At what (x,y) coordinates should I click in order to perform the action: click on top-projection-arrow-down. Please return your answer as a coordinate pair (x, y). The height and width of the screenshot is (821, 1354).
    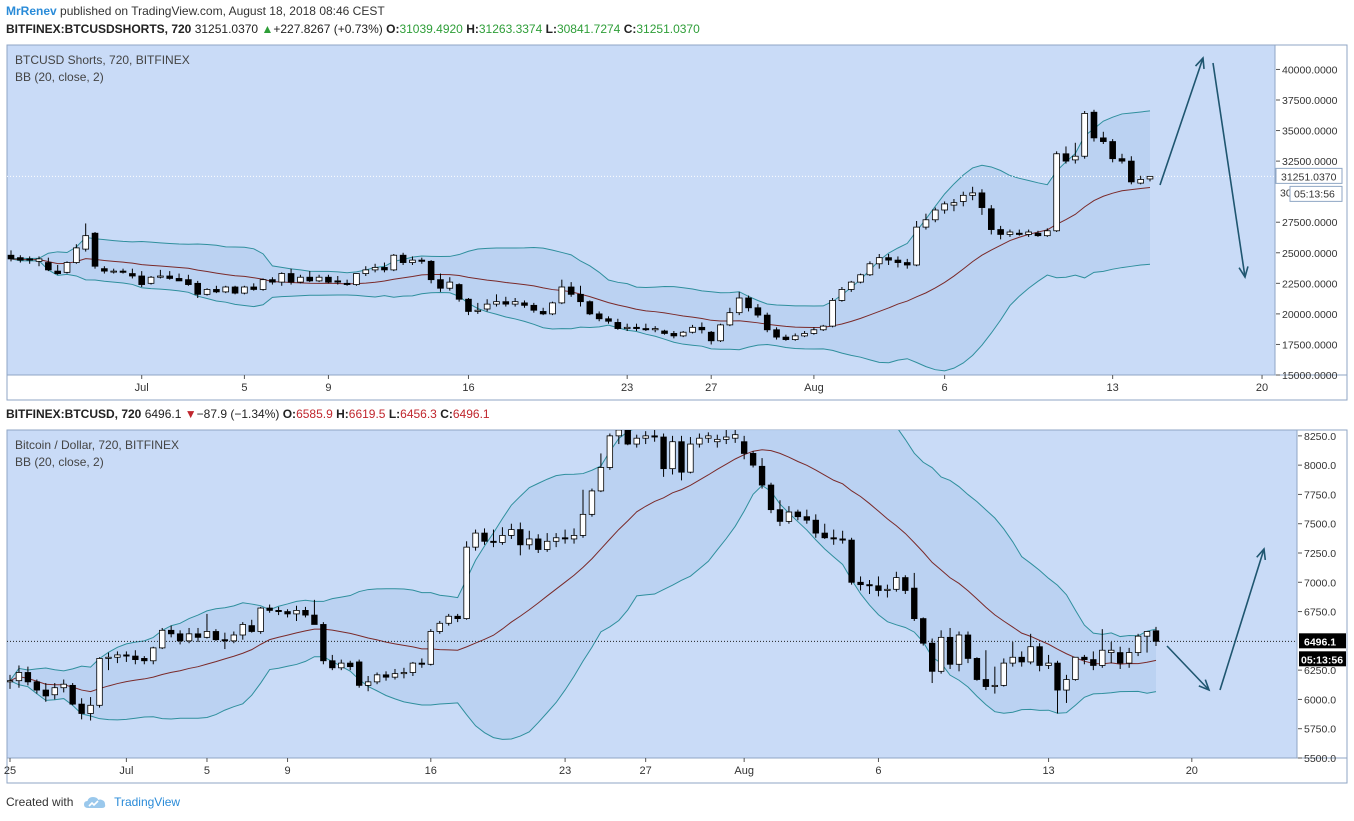
    Looking at the image, I should click on (1230, 170).